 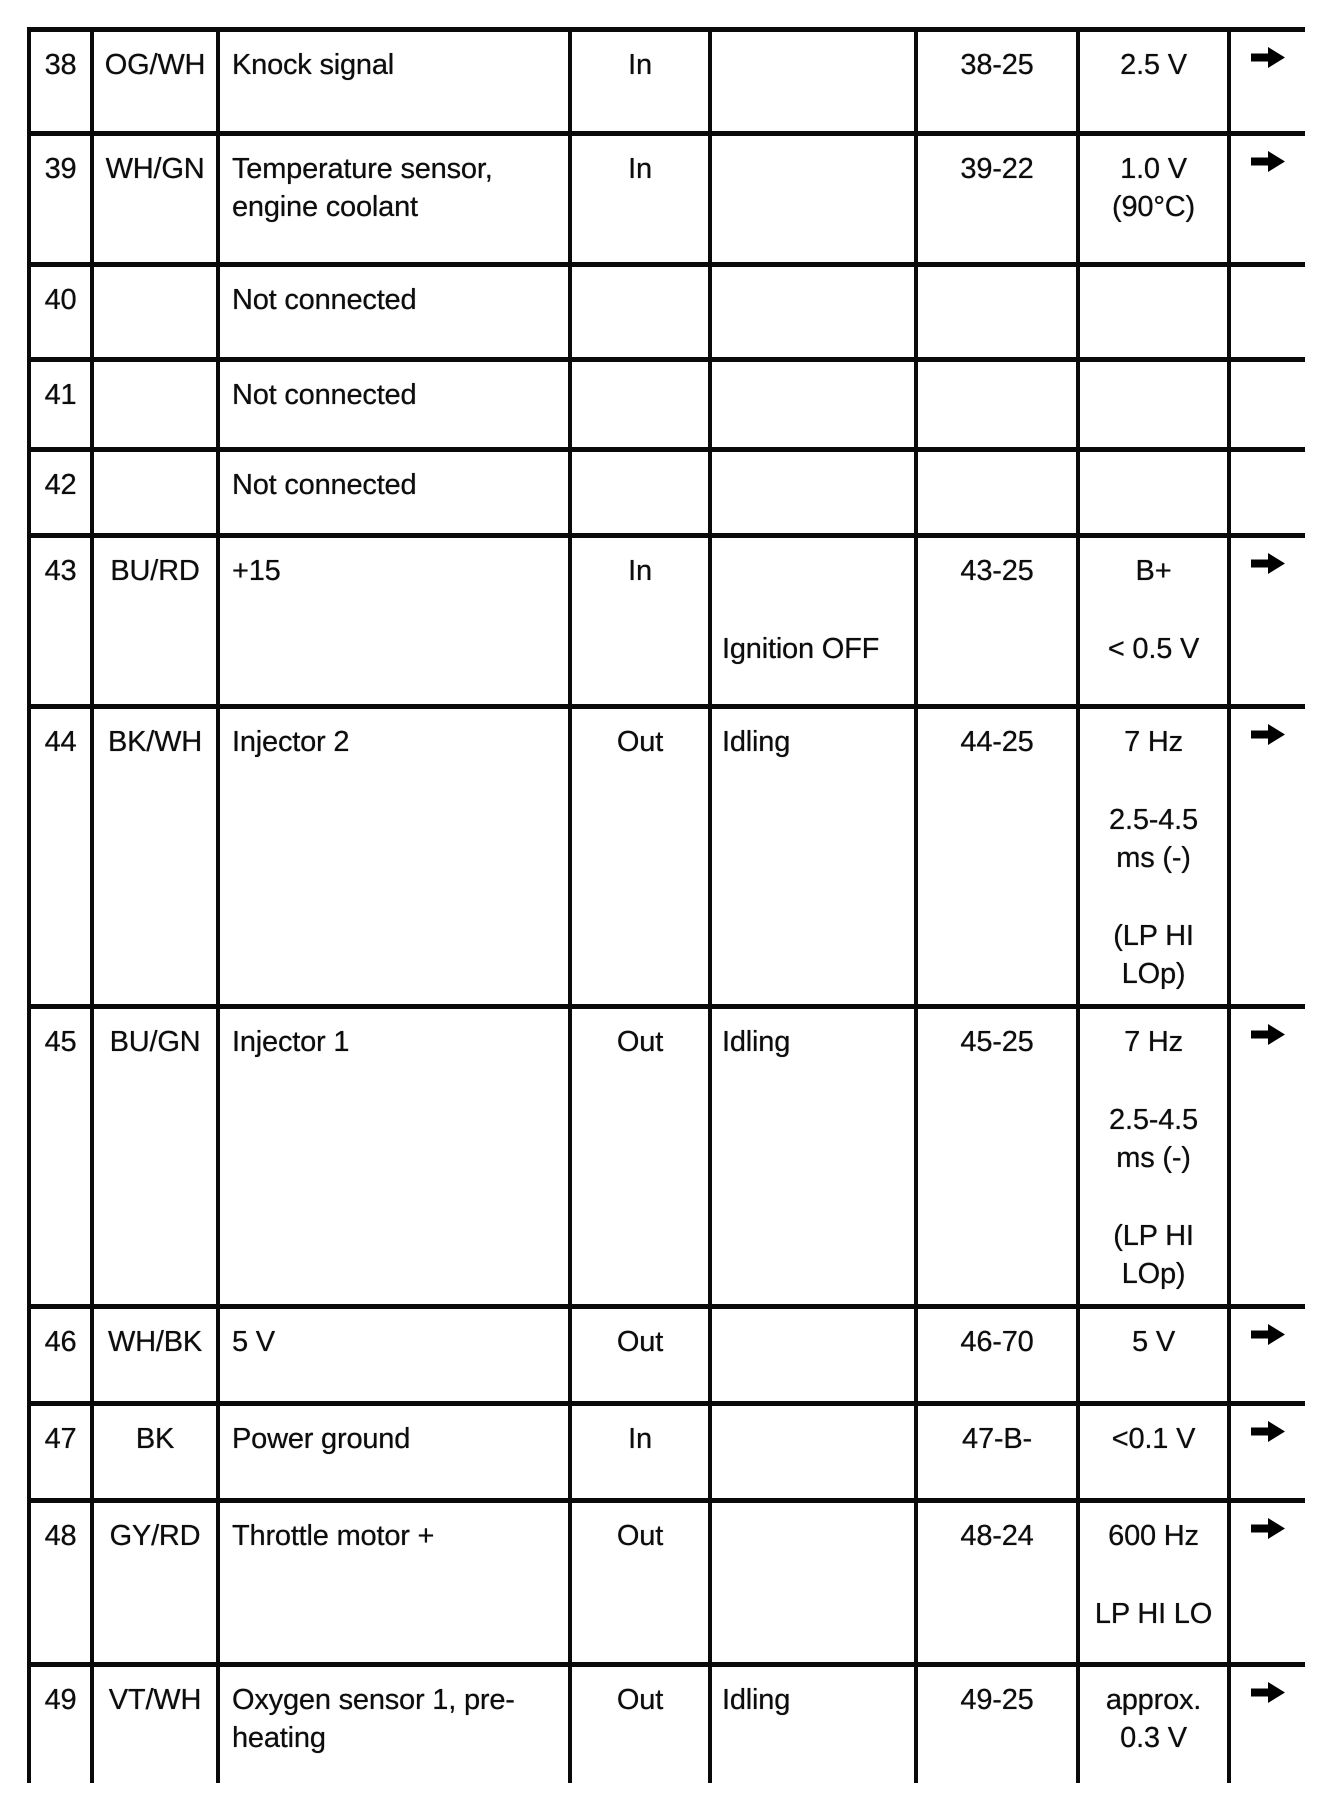 I want to click on cell-signal-description: Temperature sensor, engine coolant, so click(x=392, y=196).